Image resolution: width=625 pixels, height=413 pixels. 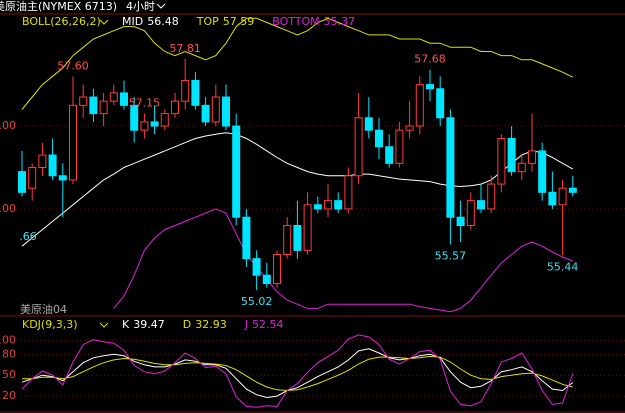 I want to click on legend-value: 39.47, so click(x=149, y=324).